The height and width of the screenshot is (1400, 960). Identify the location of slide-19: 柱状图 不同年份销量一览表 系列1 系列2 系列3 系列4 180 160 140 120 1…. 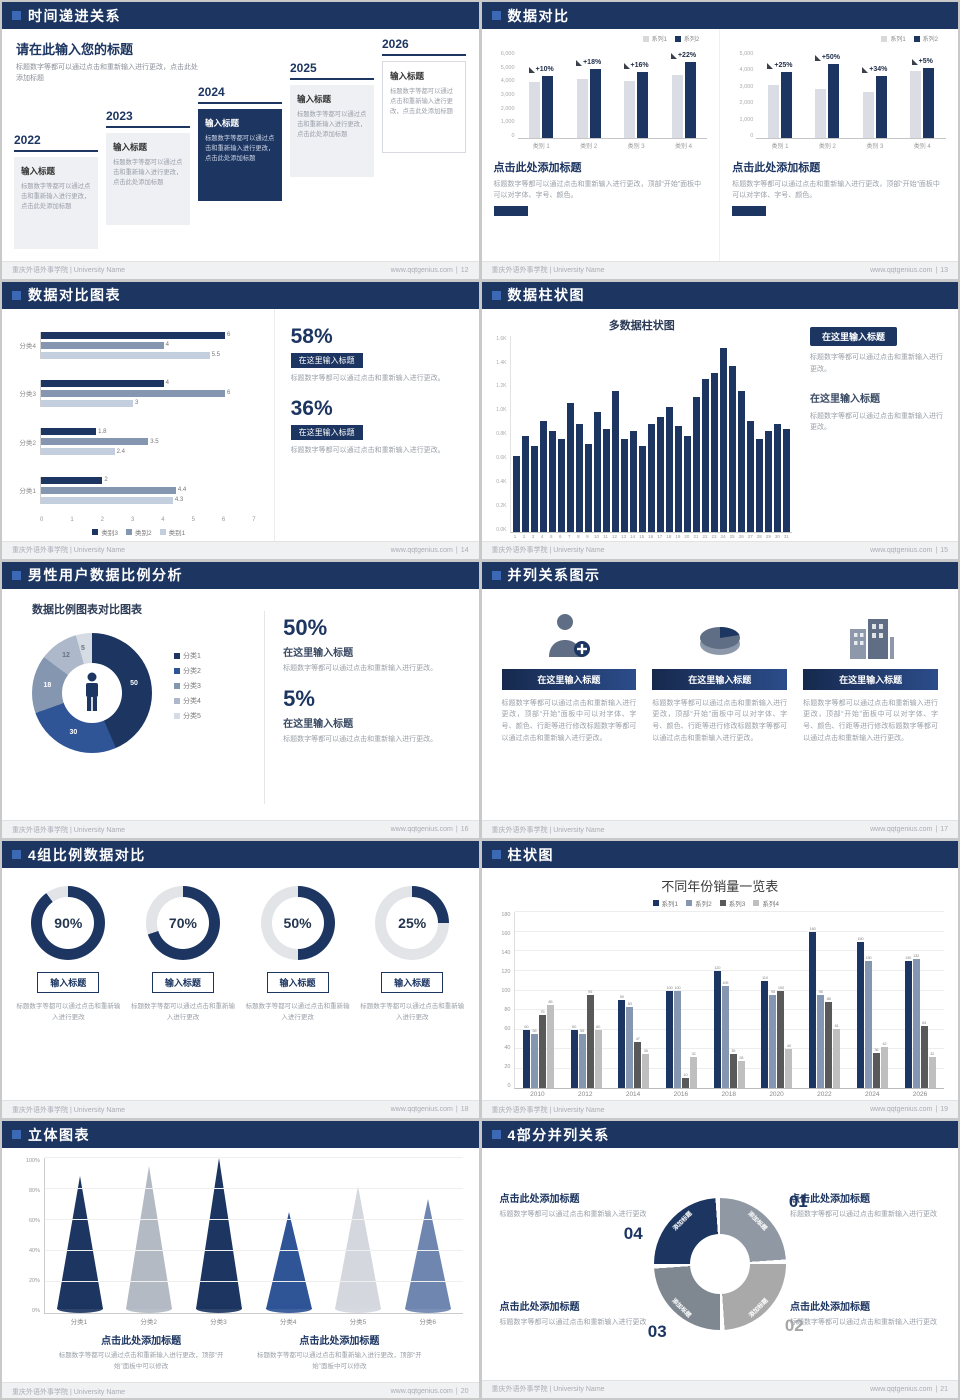
(719, 980).